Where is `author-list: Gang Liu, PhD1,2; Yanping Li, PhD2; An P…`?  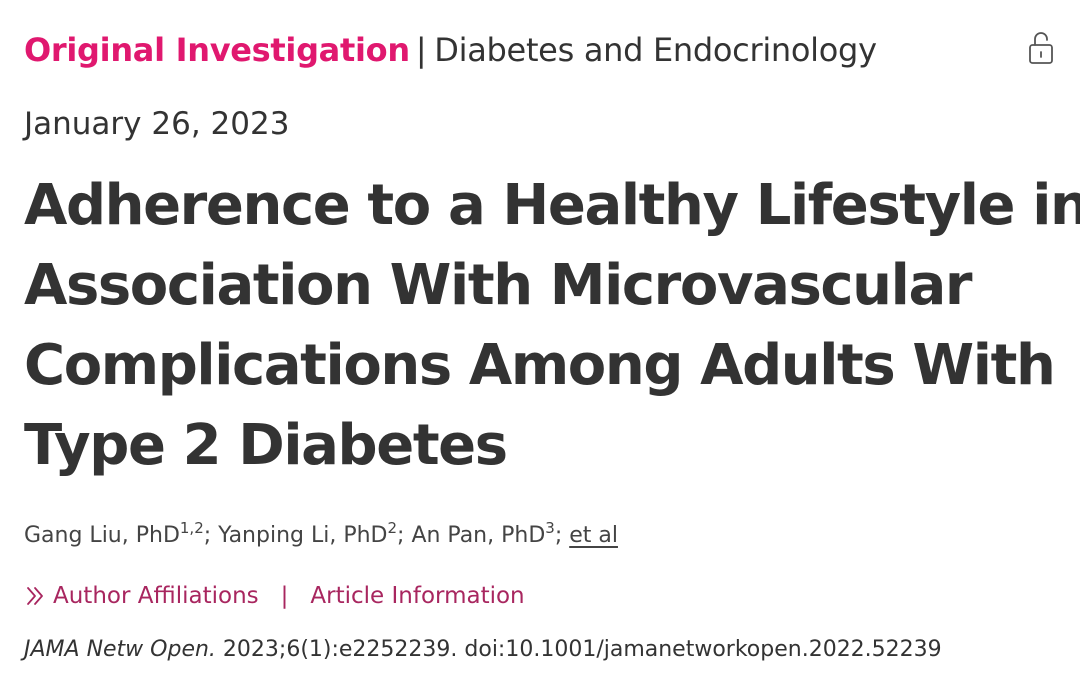
author-list: Gang Liu, PhD1,2; Yanping Li, PhD2; An P… is located at coordinates (321, 536).